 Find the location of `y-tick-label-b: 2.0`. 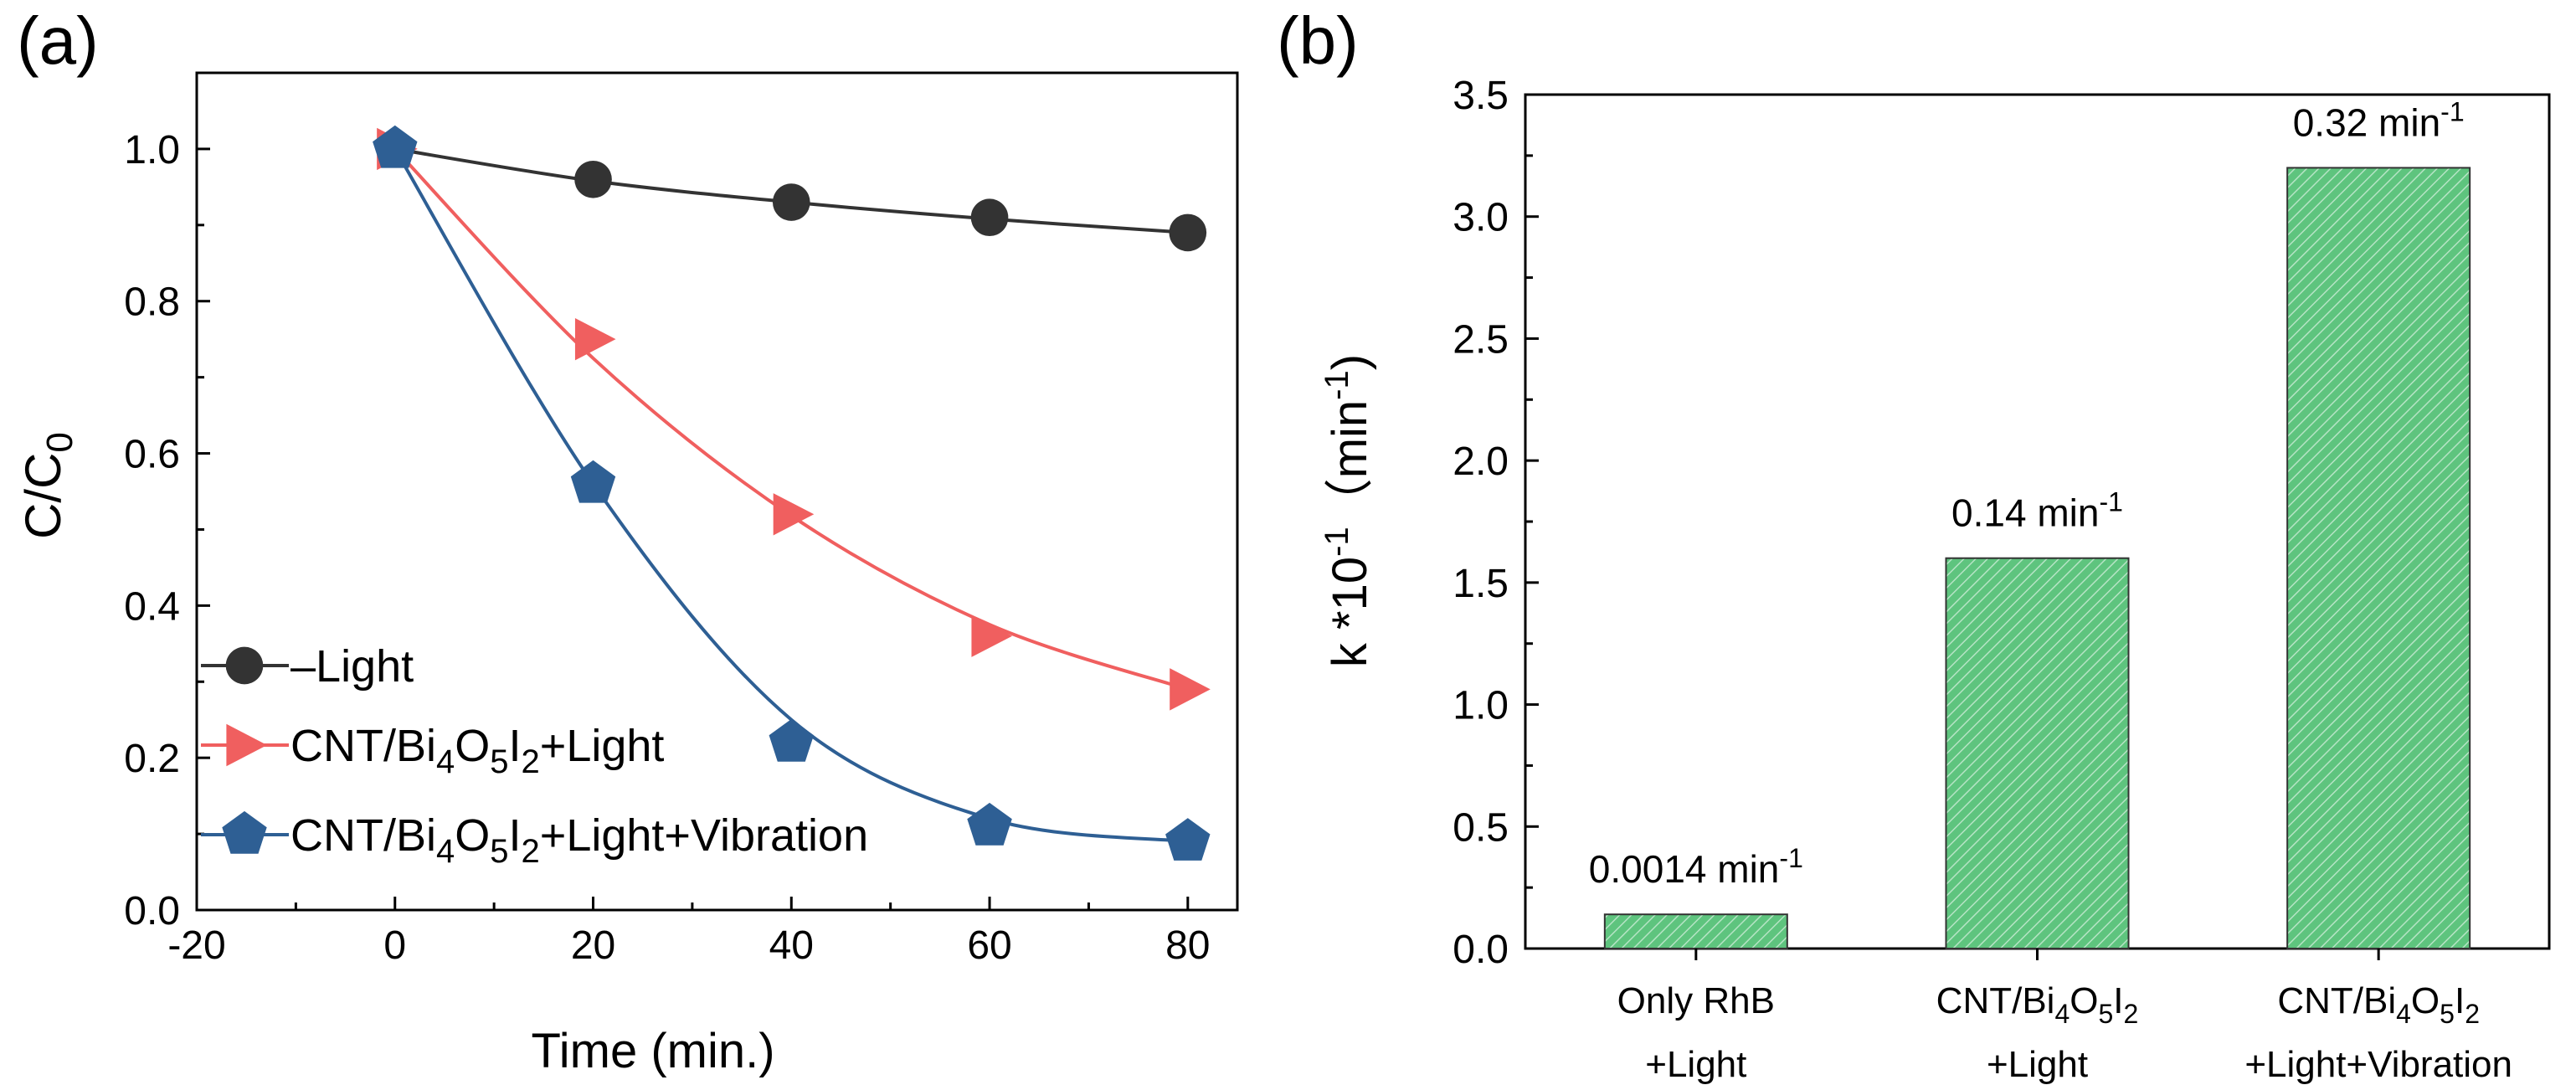

y-tick-label-b: 2.0 is located at coordinates (1481, 462).